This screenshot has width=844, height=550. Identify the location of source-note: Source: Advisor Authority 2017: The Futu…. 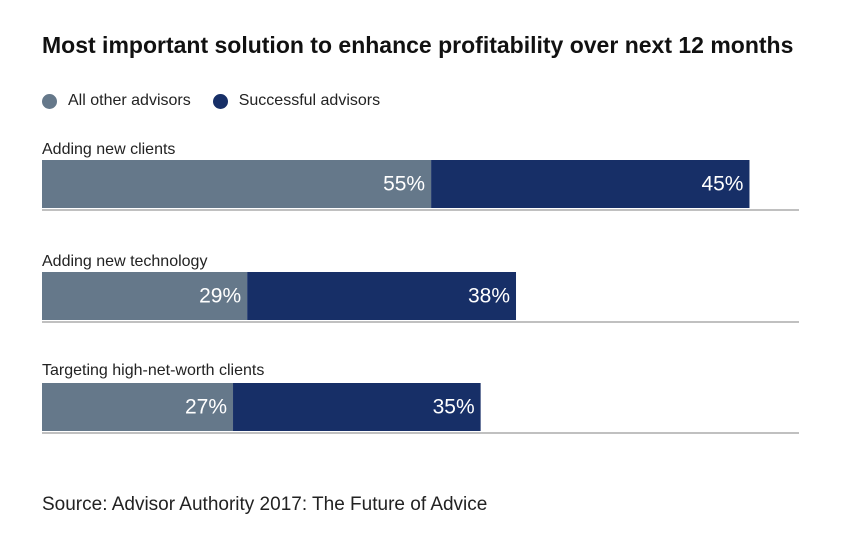
(265, 504).